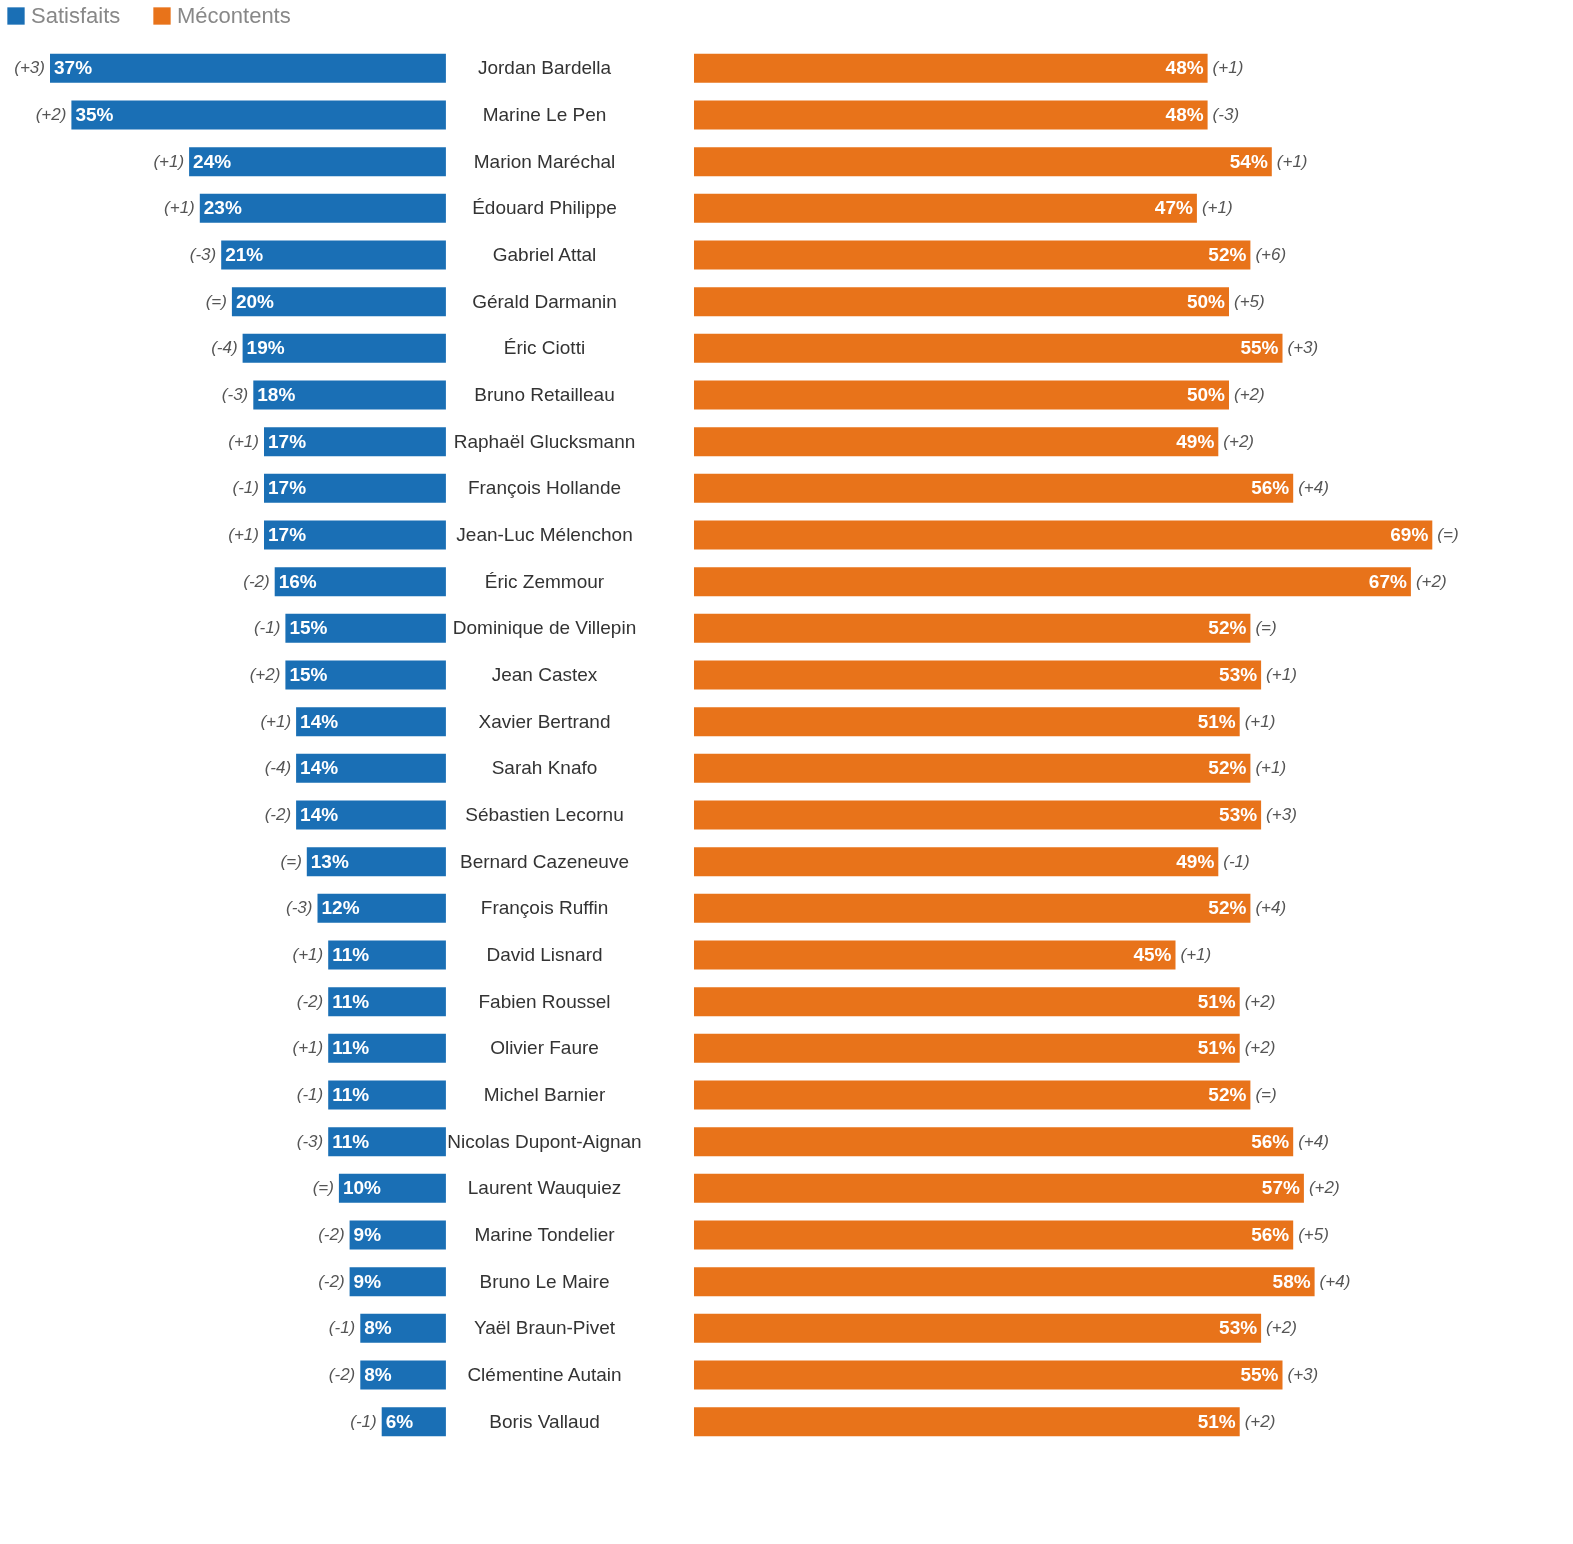 The height and width of the screenshot is (1544, 1573). I want to click on data-label: 47%, so click(1173, 208).